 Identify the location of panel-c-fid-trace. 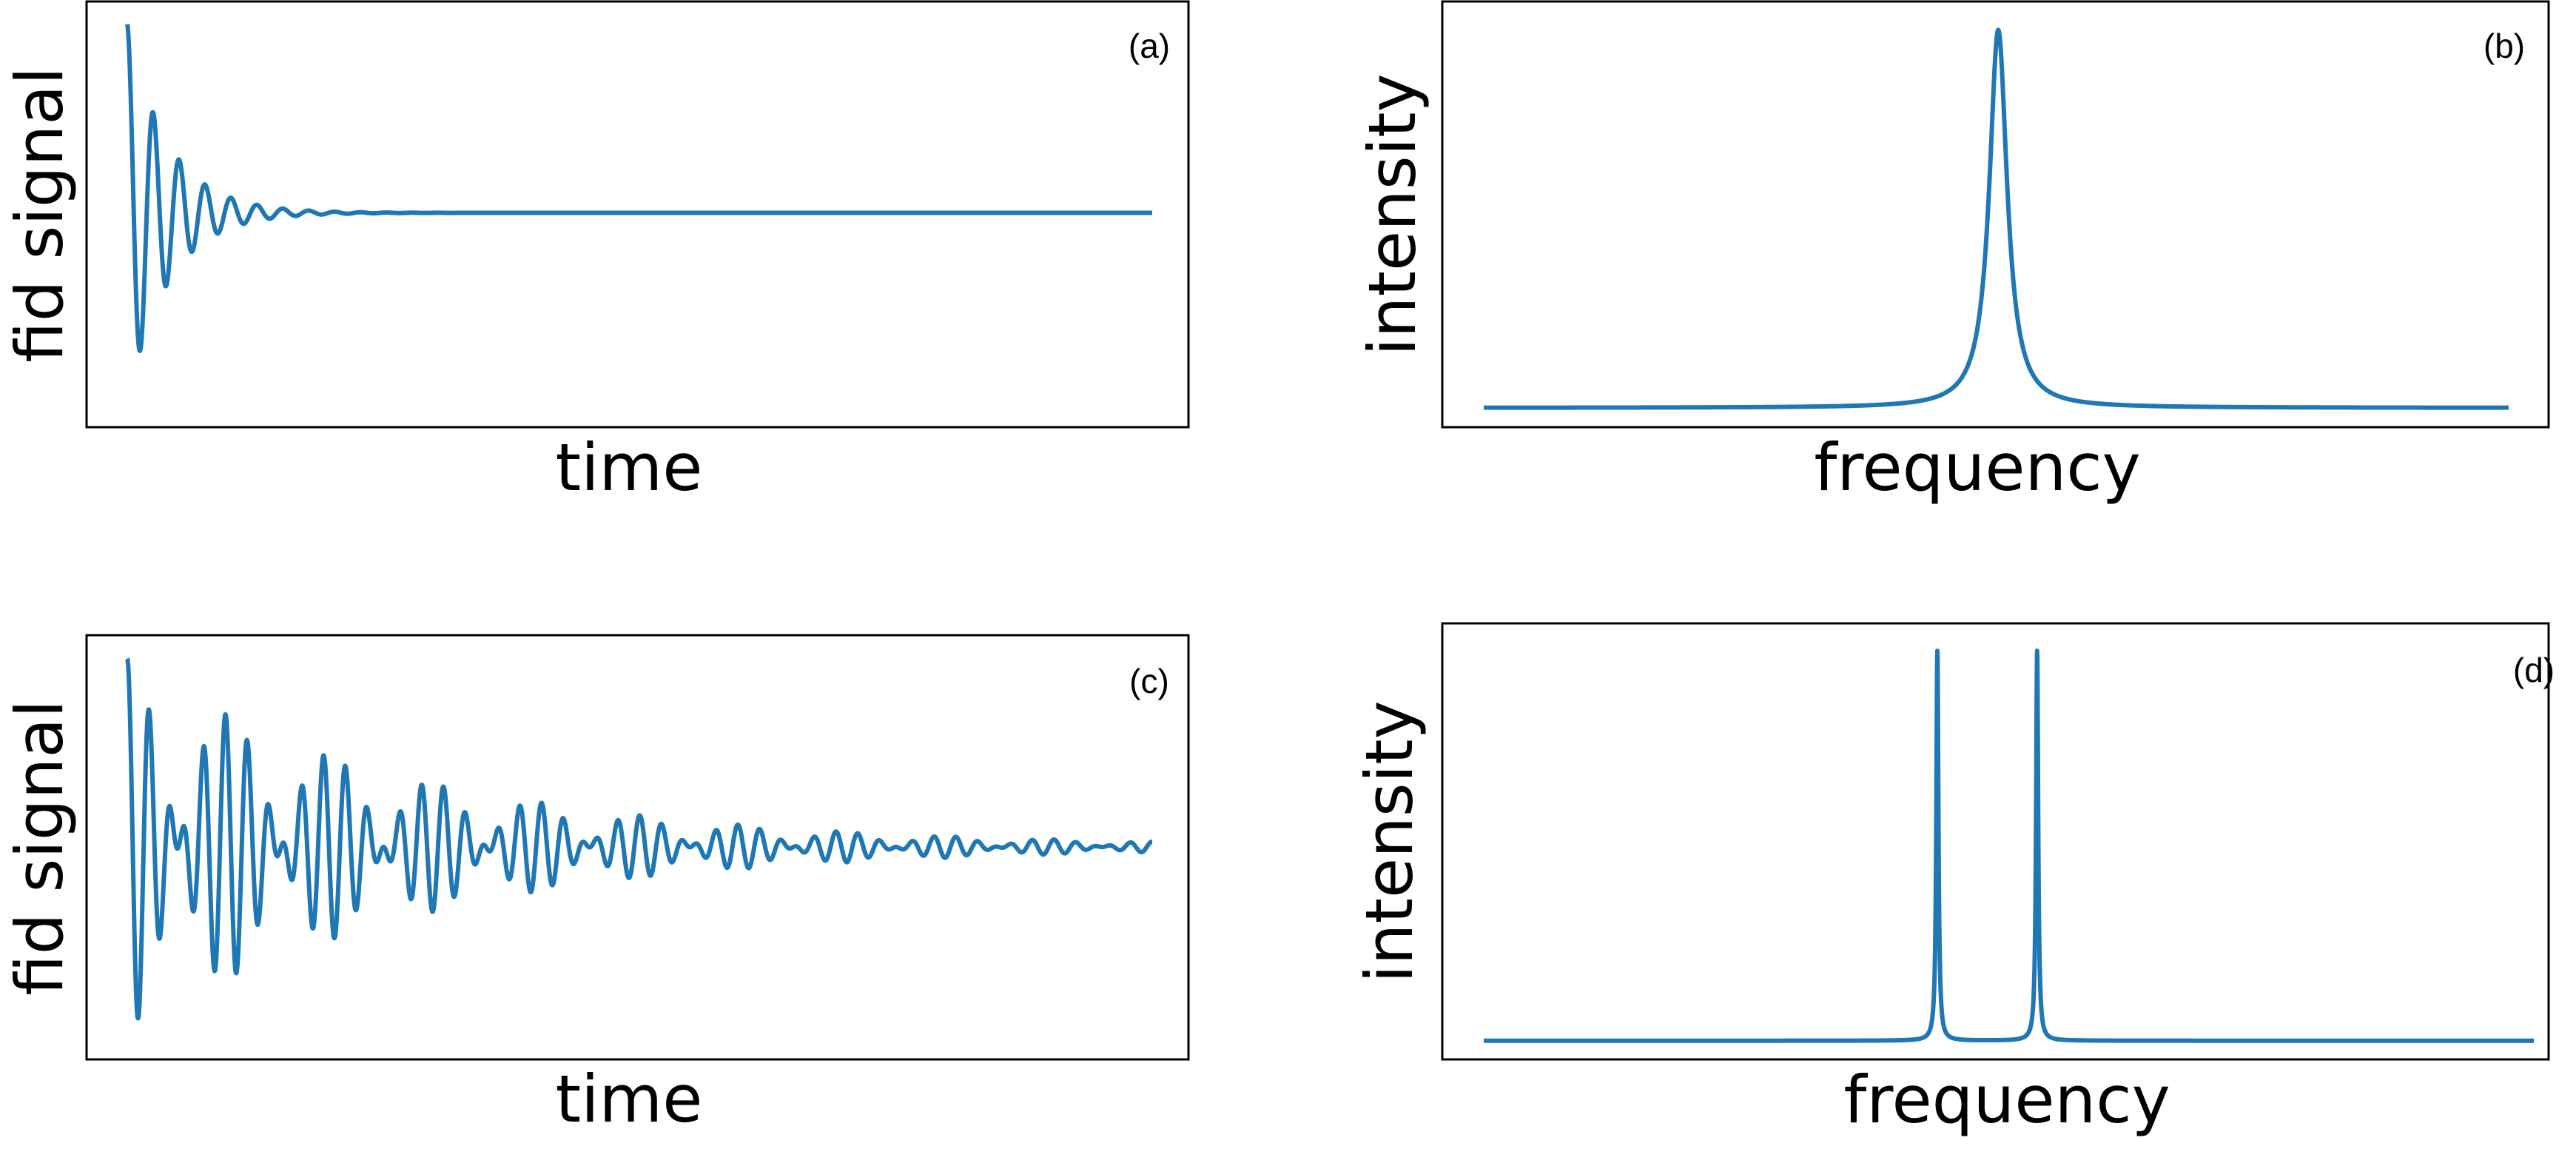
(639, 839).